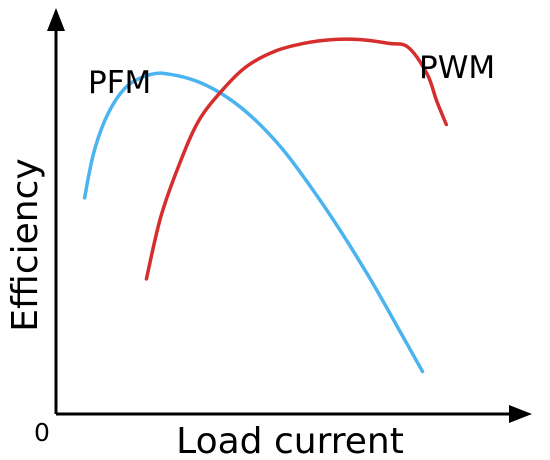  I want to click on y-axis-arrowhead, so click(56, 19).